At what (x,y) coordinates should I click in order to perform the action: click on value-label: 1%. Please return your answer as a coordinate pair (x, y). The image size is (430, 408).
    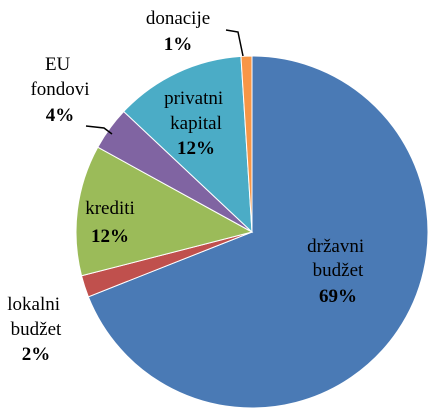
    Looking at the image, I should click on (178, 44).